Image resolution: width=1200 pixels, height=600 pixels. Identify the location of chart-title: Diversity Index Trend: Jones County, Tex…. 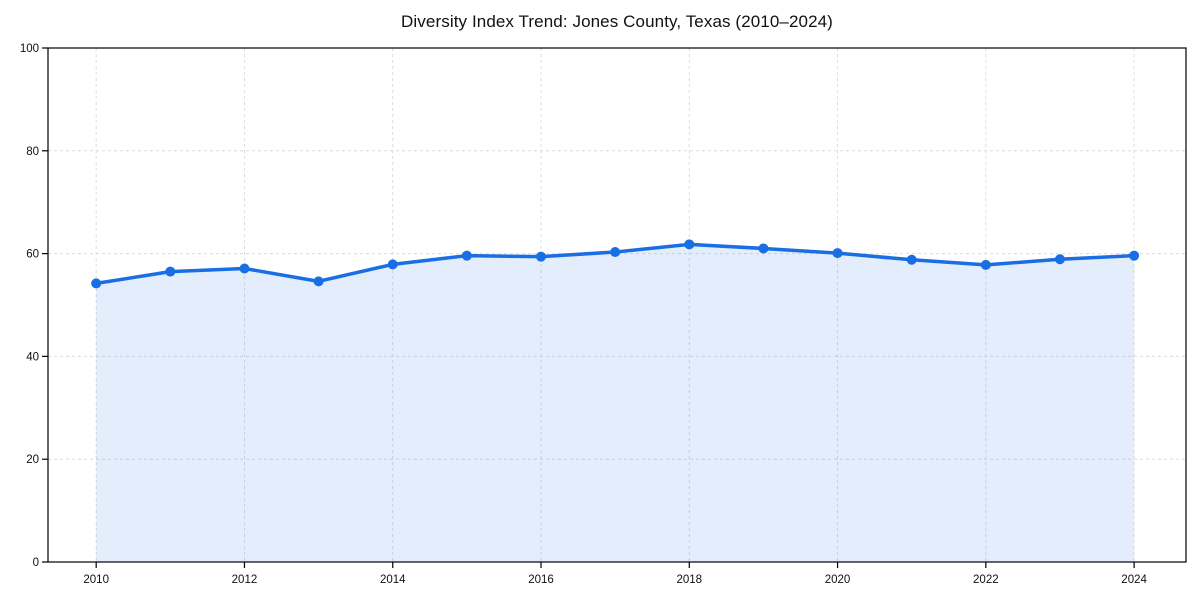
(617, 21).